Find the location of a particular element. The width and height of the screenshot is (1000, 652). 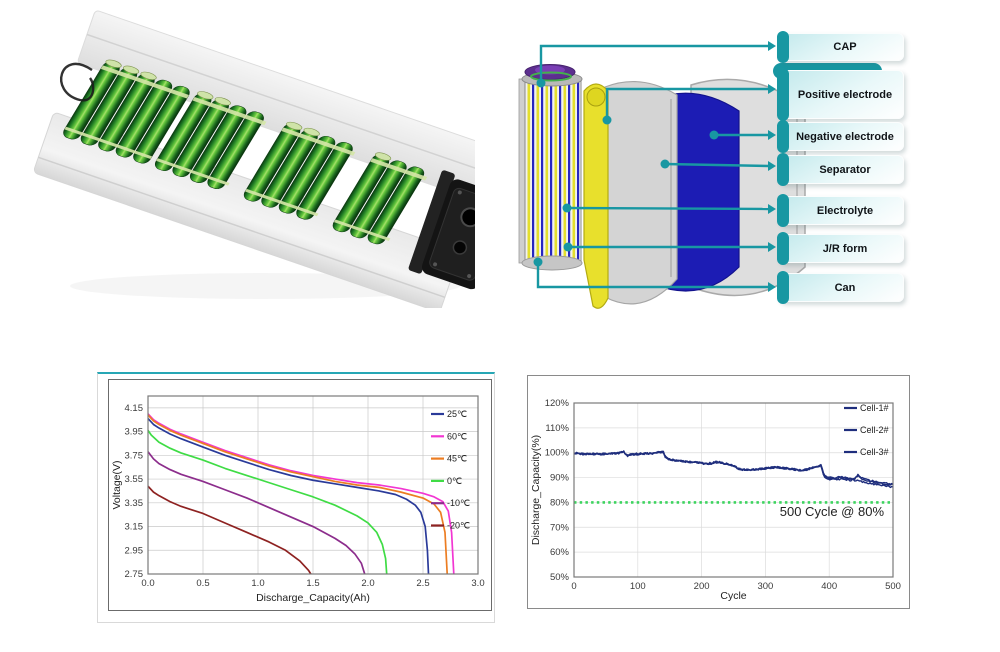

battery-cells is located at coordinates (245, 152).